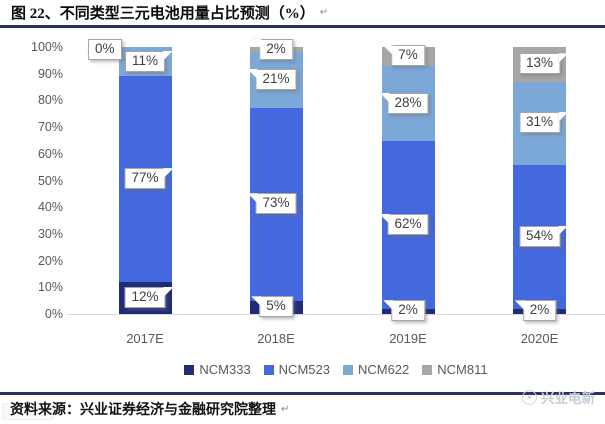  Describe the element at coordinates (543, 123) in the screenshot. I see `data-label: 31%` at that location.